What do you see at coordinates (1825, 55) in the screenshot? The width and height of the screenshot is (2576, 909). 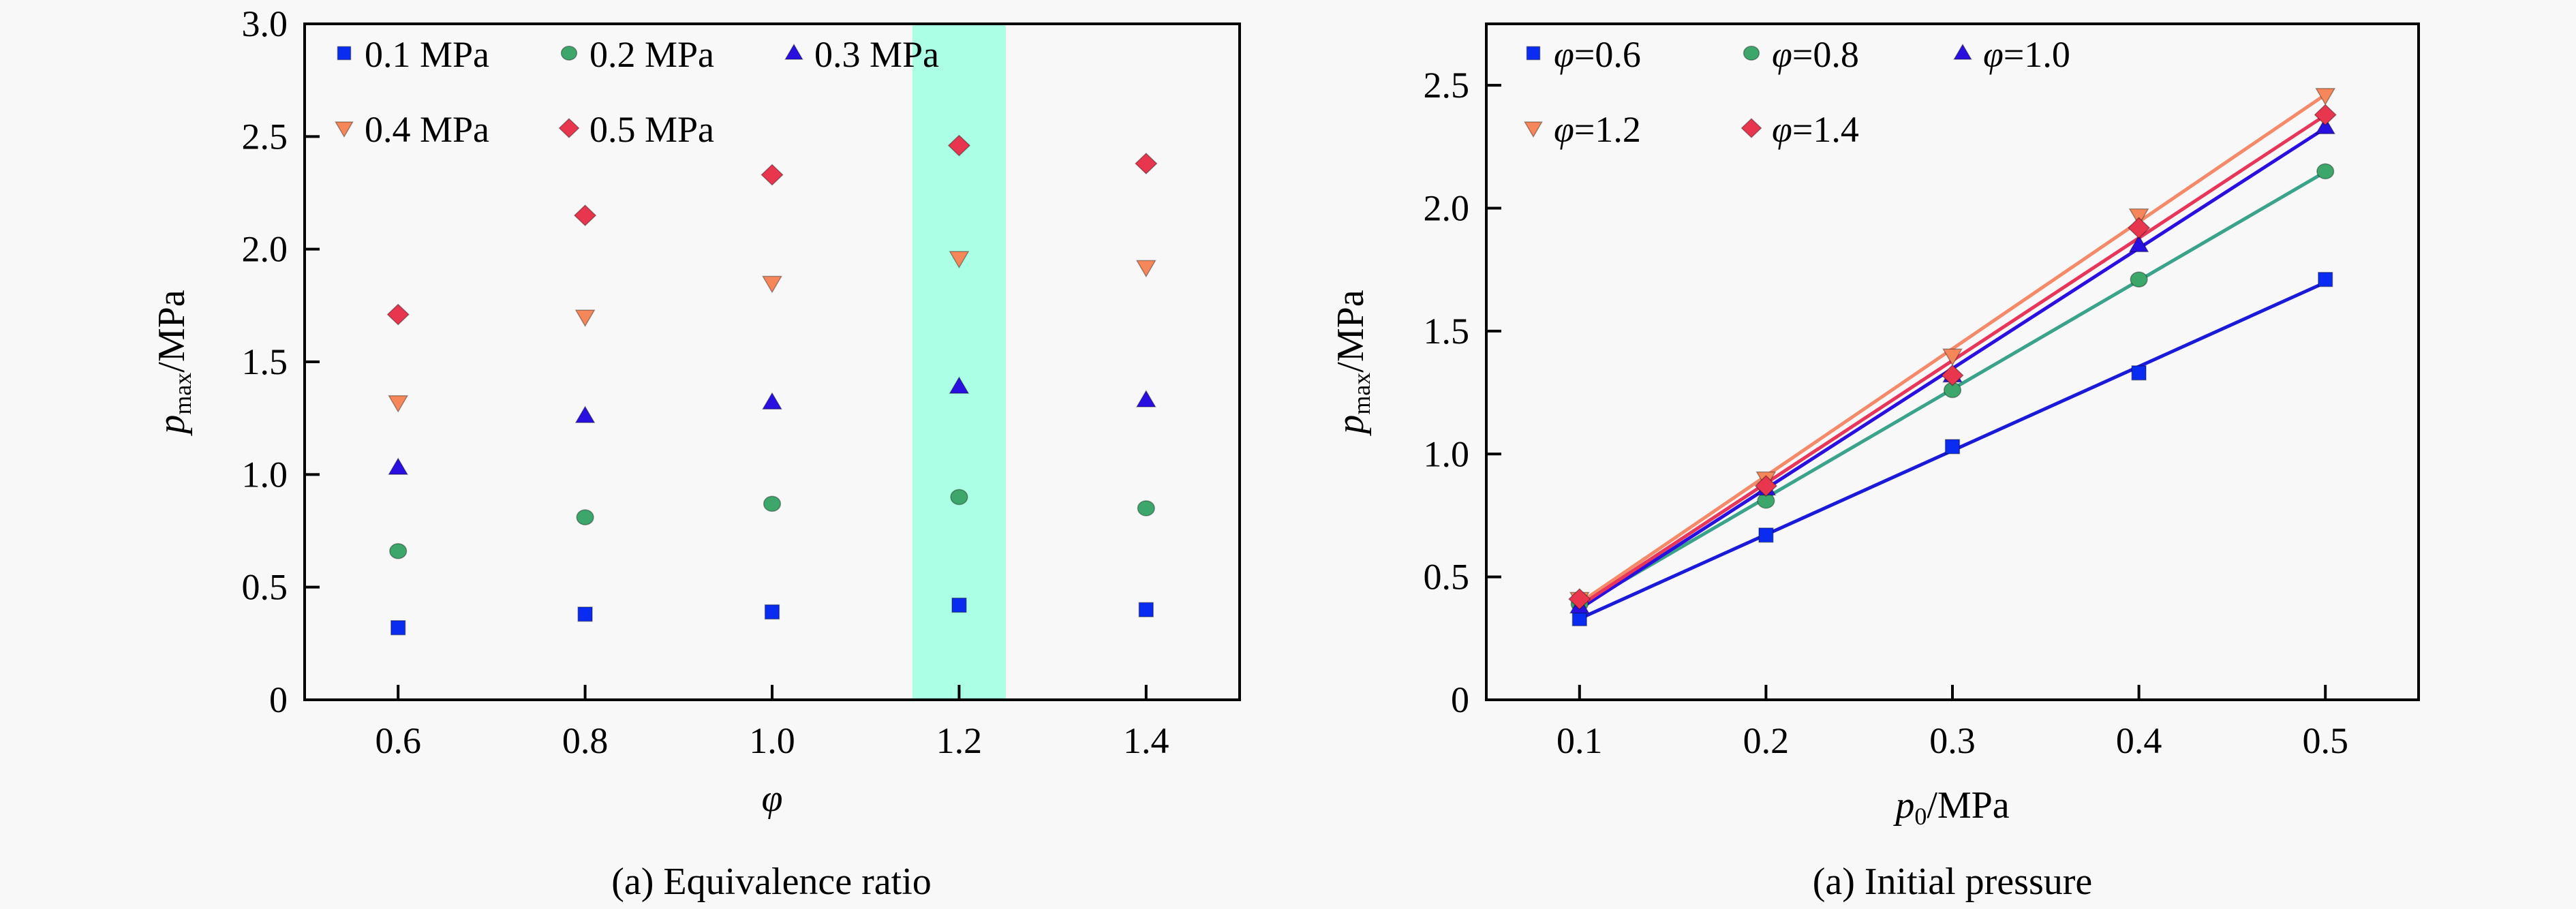 I see `legend-value: =0.8` at bounding box center [1825, 55].